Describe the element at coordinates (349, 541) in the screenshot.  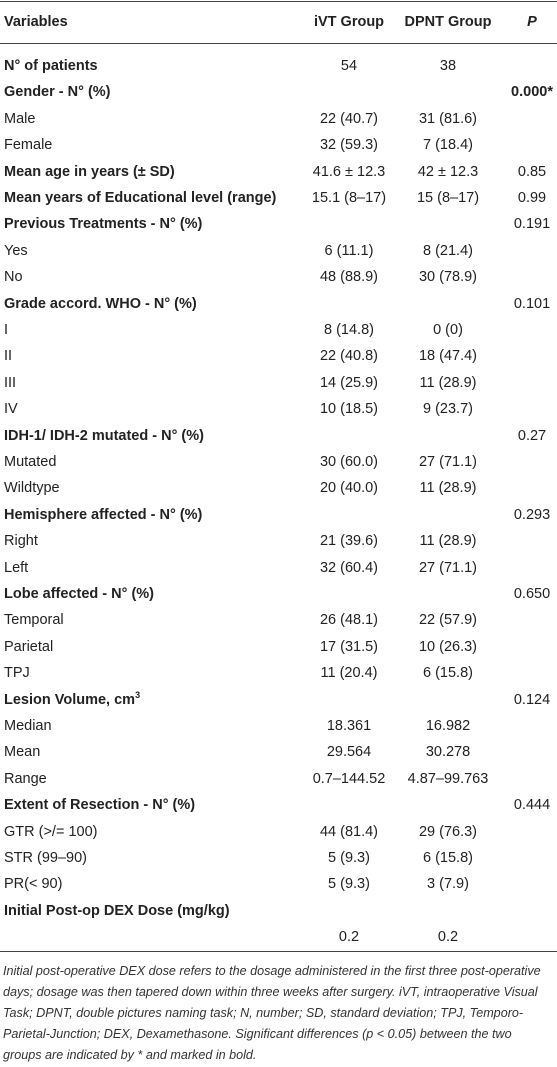
I see `ivt-cell: 21 (39.6)` at that location.